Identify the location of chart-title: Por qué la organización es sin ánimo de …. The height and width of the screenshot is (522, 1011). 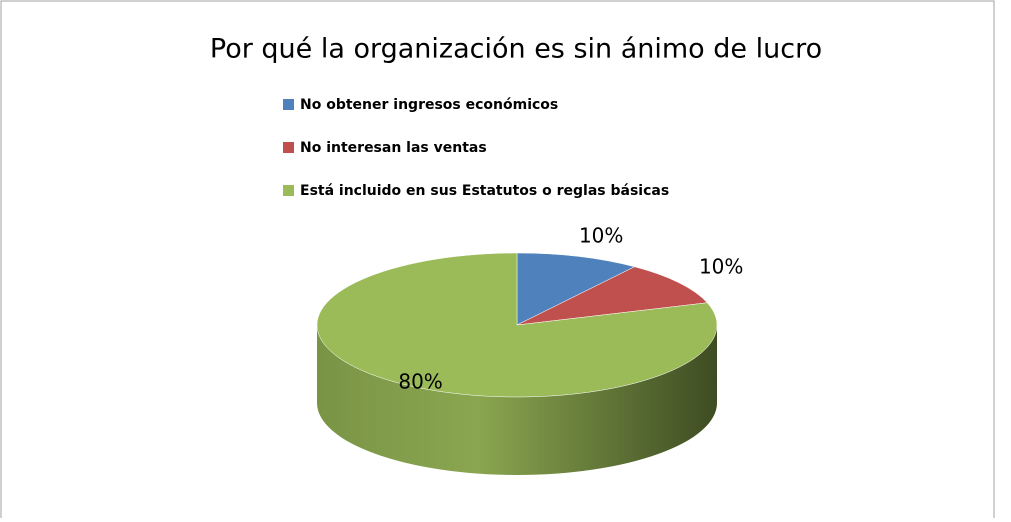
(516, 49).